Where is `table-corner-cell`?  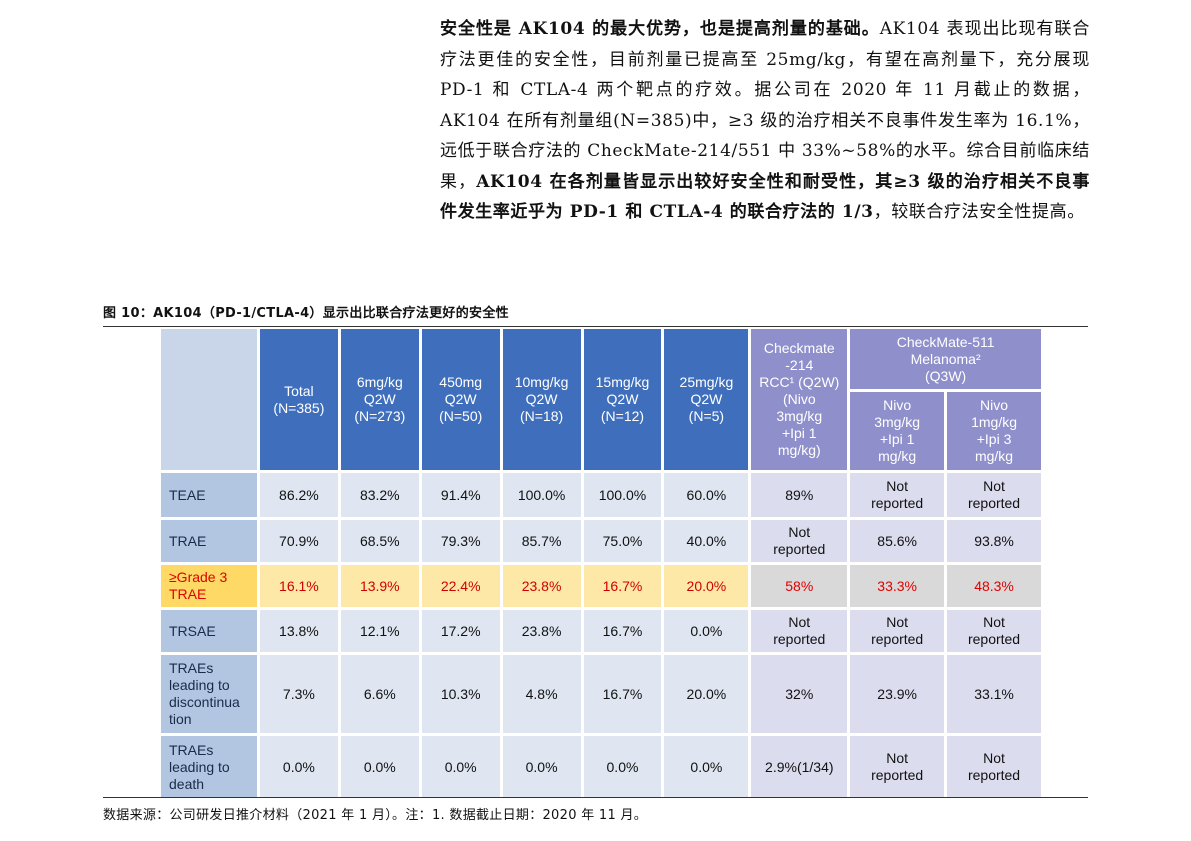
table-corner-cell is located at coordinates (209, 399).